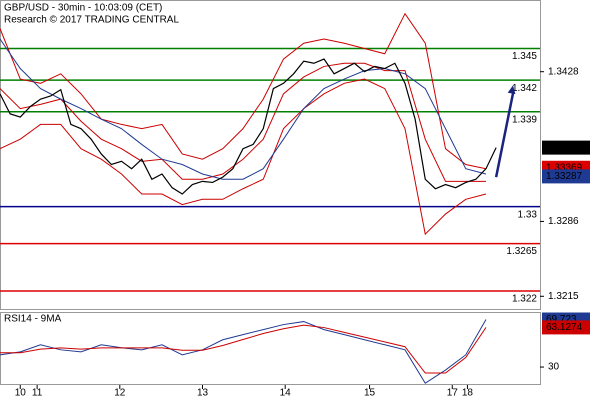 This screenshot has width=590, height=400. I want to click on y-tick-label: 1.3428, so click(563, 71).